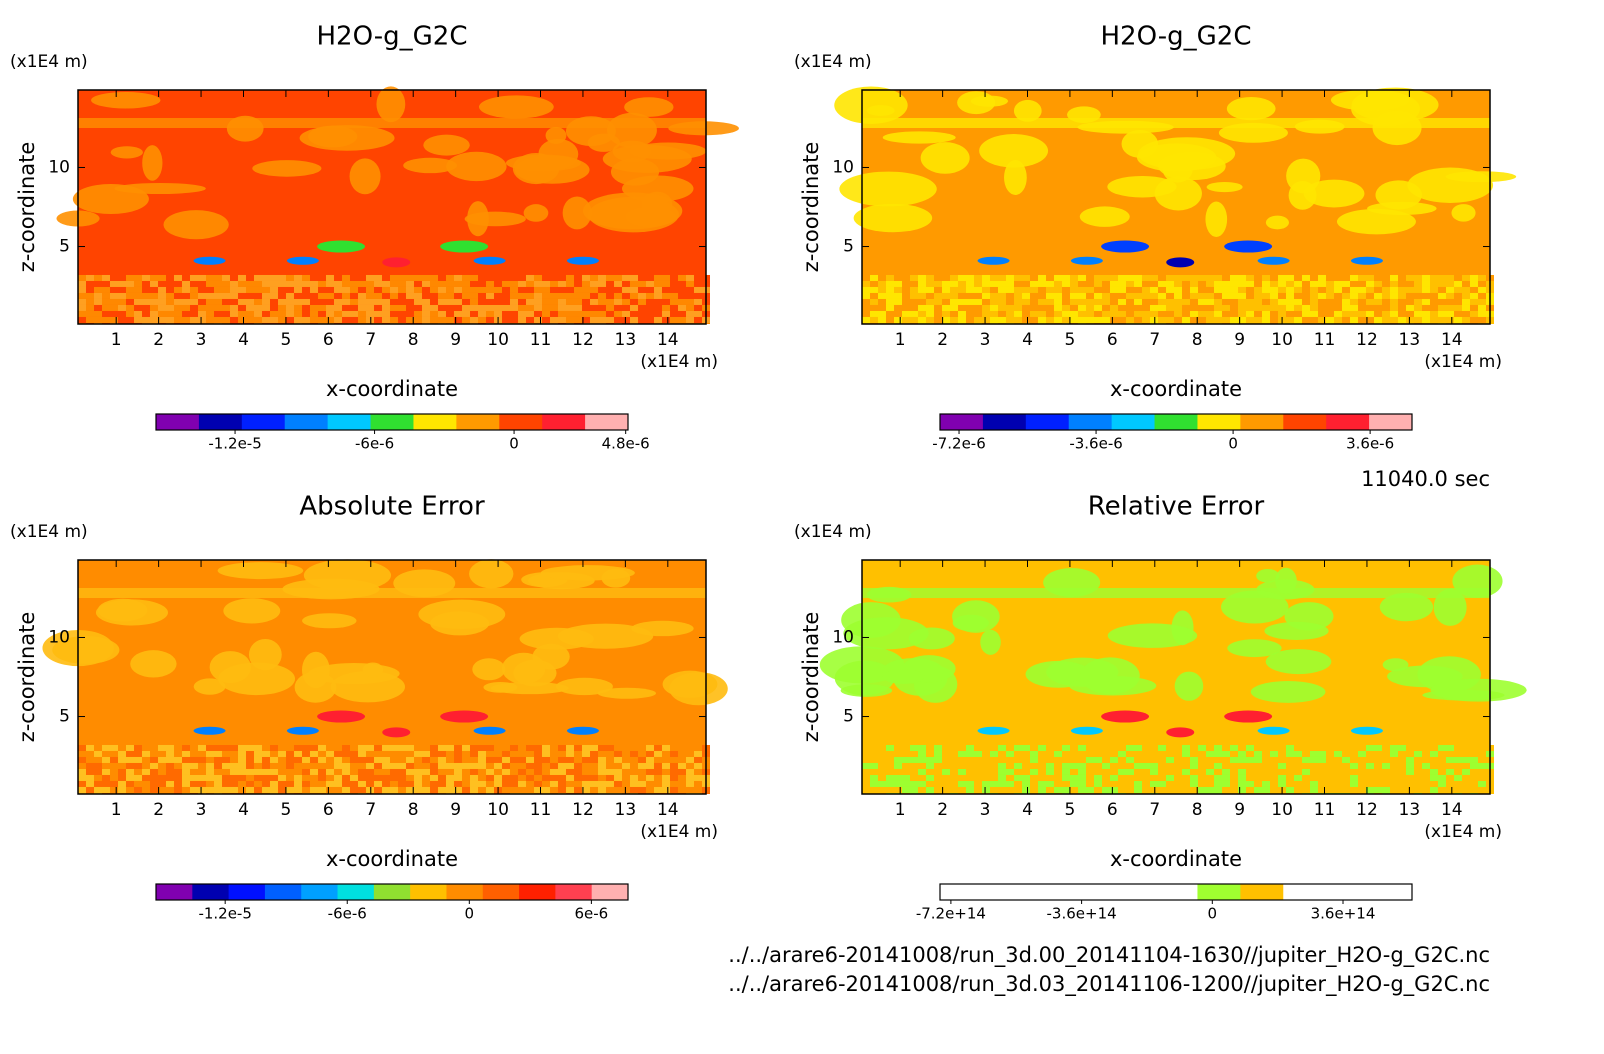 This screenshot has width=1604, height=1054. I want to click on x-tick-label: 14, so click(668, 810).